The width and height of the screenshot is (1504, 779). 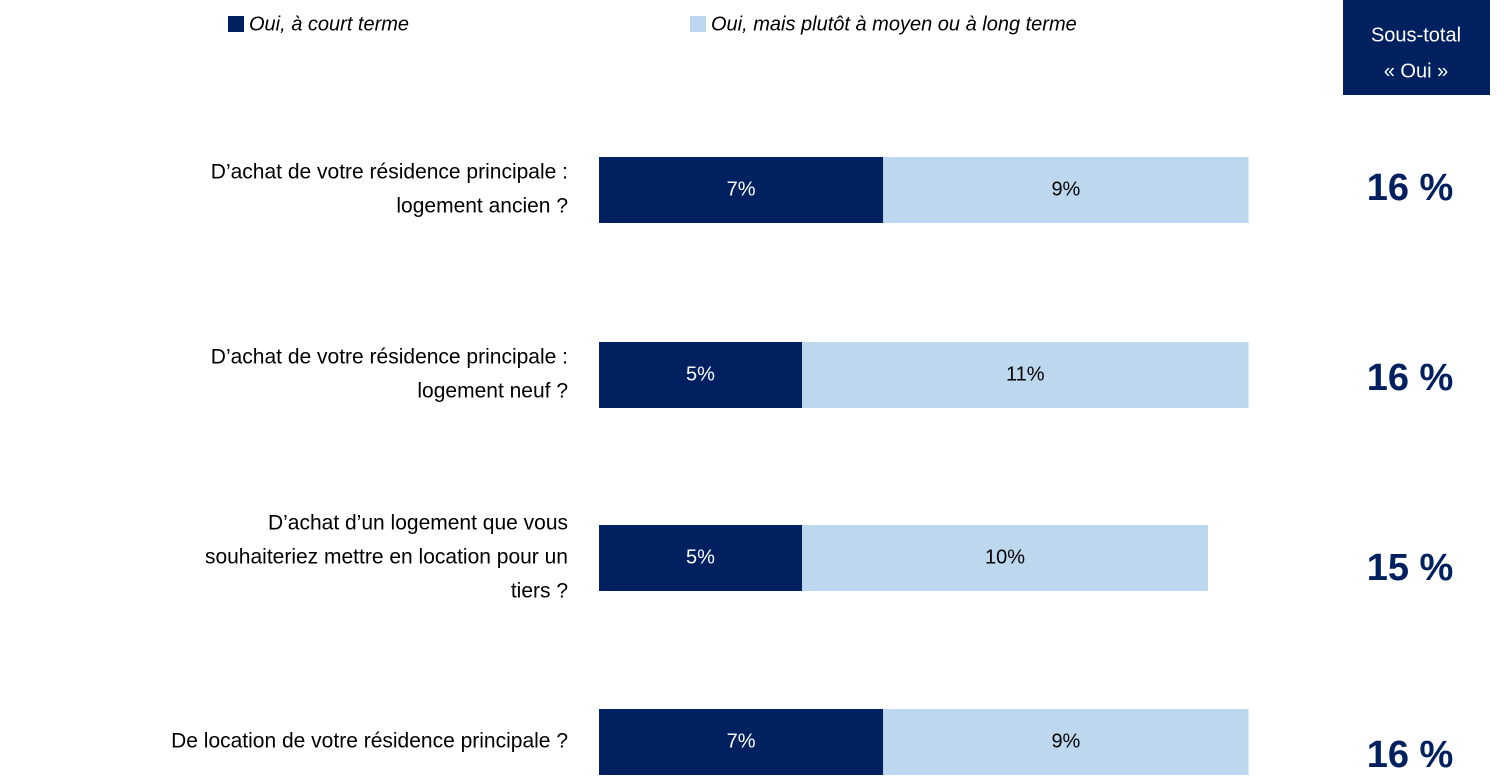 What do you see at coordinates (1410, 568) in the screenshot?
I see `subtotal-value: 15 %` at bounding box center [1410, 568].